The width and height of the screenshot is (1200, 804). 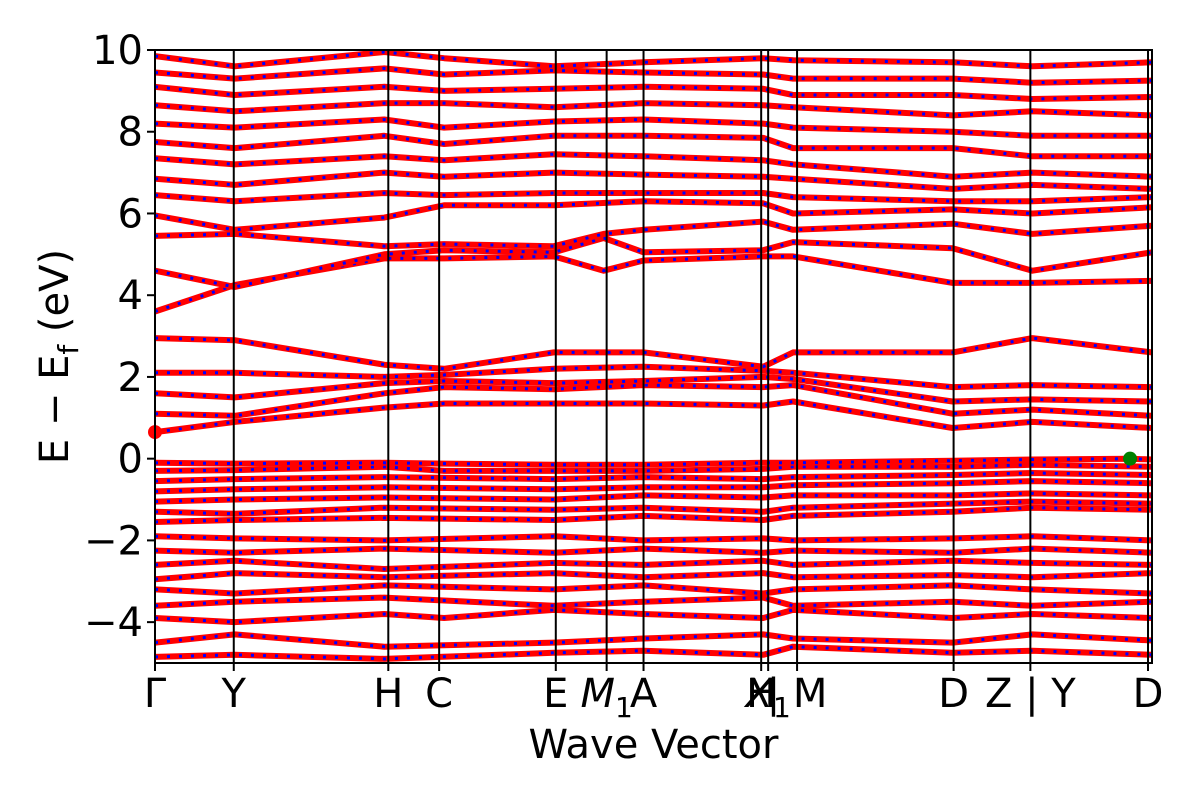 What do you see at coordinates (58, 356) in the screenshot?
I see `y-axis-label: E − Ef (eV)` at bounding box center [58, 356].